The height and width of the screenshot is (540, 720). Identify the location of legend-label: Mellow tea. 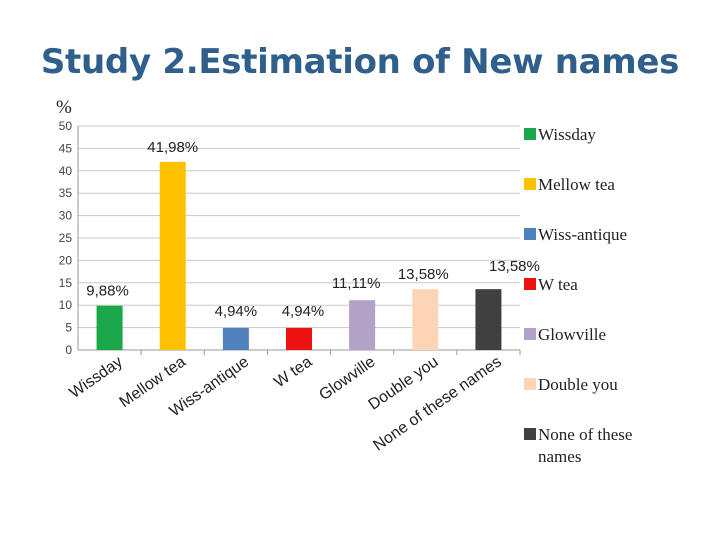
(576, 184).